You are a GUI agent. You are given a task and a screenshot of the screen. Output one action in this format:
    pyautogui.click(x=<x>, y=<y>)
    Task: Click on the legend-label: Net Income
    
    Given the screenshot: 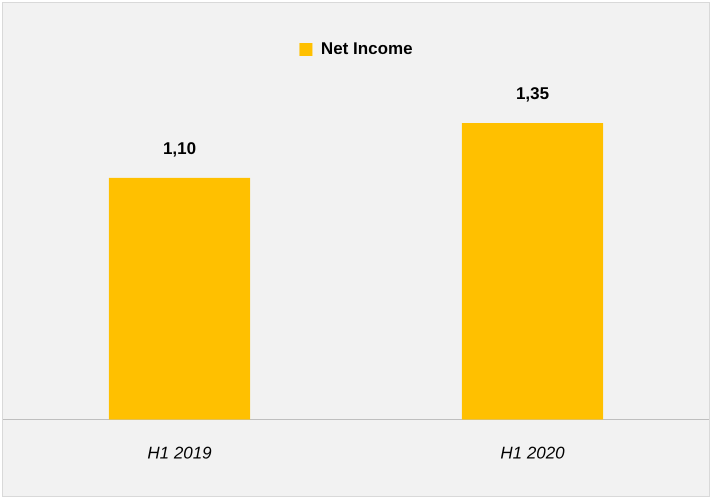 What is the action you would take?
    pyautogui.click(x=366, y=48)
    